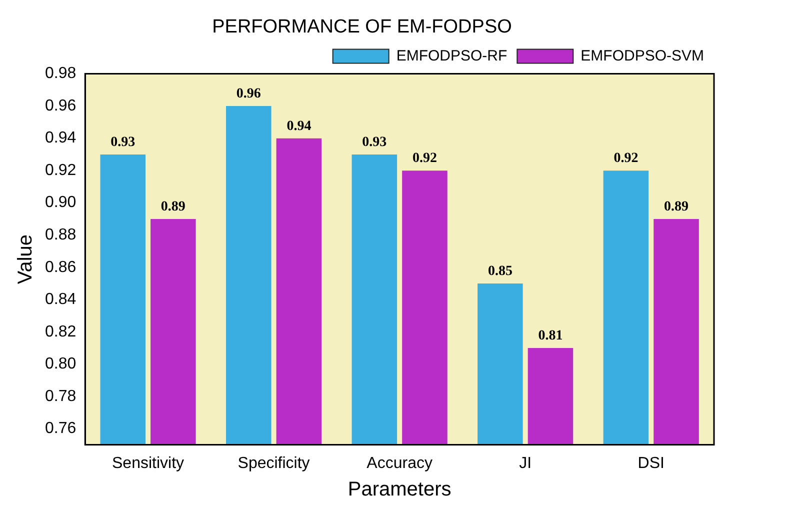  What do you see at coordinates (25, 259) in the screenshot?
I see `y-axis-title: Value` at bounding box center [25, 259].